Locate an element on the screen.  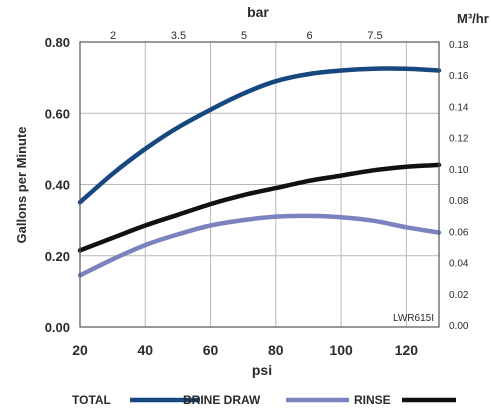
right-tick-label: 0.10 is located at coordinates (459, 170).